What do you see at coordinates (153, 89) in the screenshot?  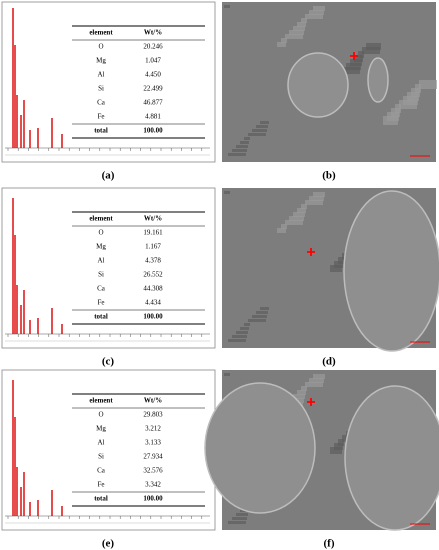 I see `table-cell: 22.499` at bounding box center [153, 89].